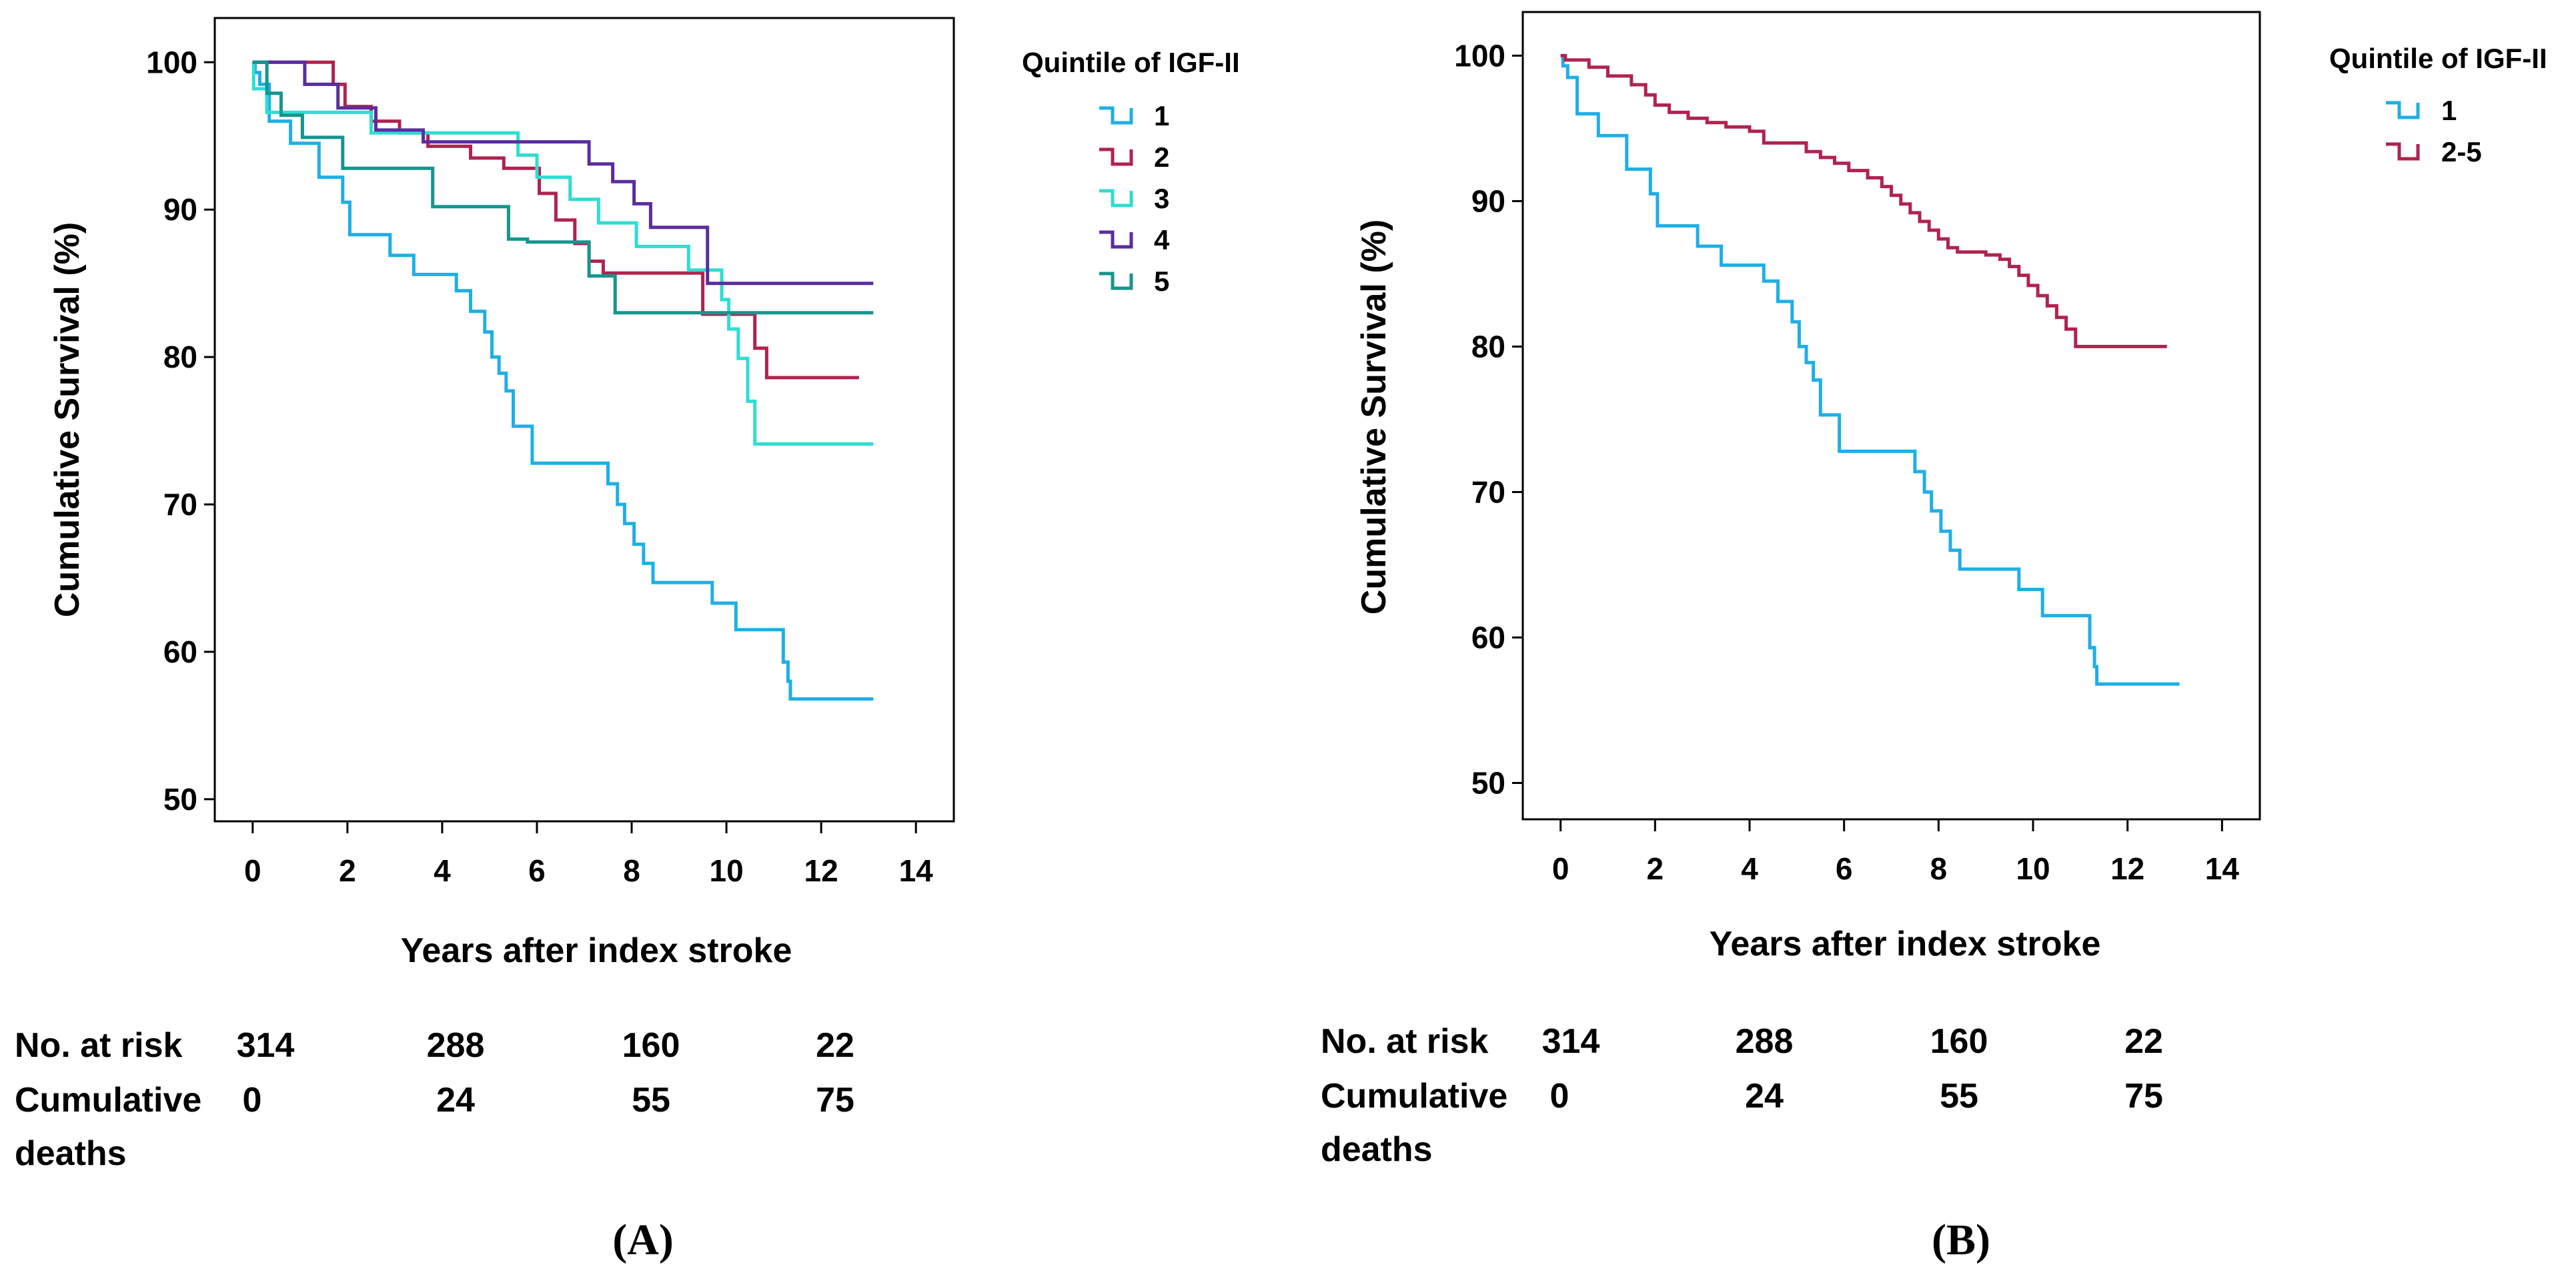 This screenshot has width=2576, height=1277. Describe the element at coordinates (266, 1045) in the screenshot. I see `panel-a-risk-row-1-value-1: 314` at that location.